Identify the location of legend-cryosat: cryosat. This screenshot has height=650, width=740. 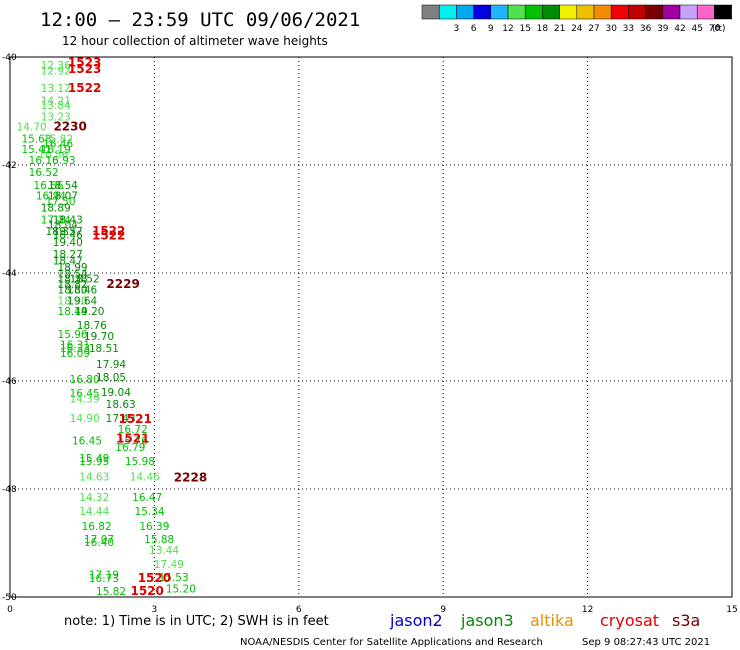
(629, 620).